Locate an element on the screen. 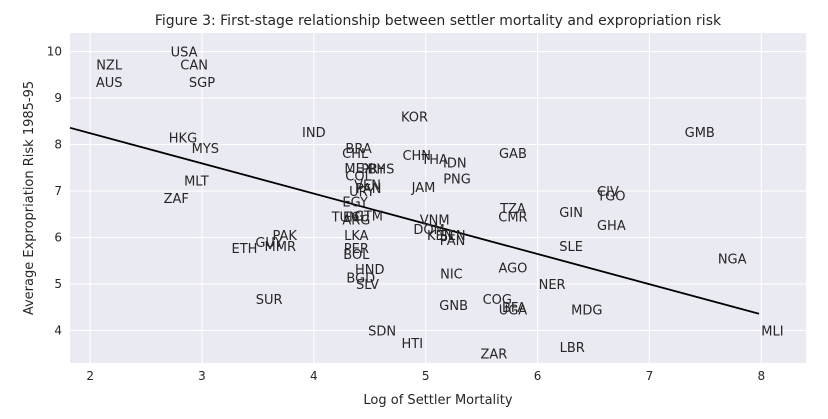 This screenshot has width=828, height=419. point-label: ZAF is located at coordinates (176, 199).